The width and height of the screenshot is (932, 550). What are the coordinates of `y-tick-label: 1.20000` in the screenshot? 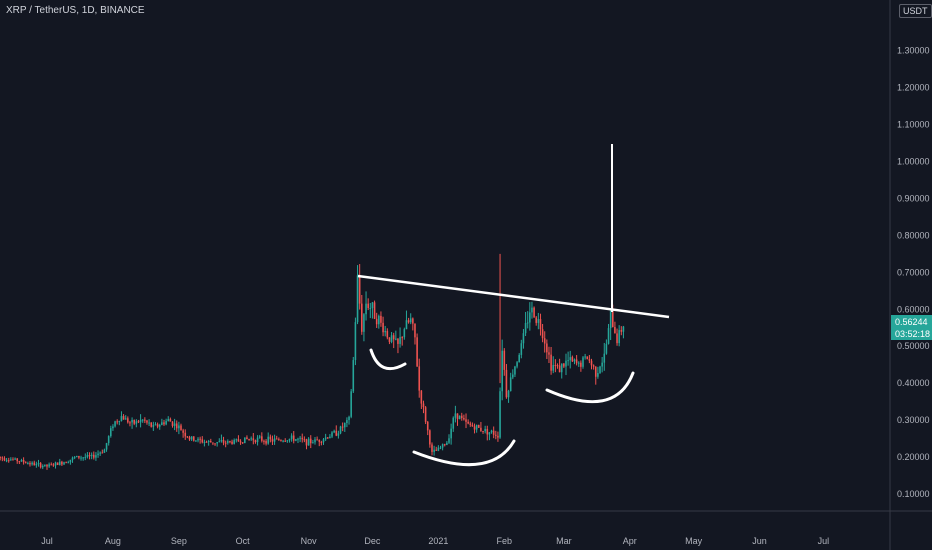 It's located at (913, 88).